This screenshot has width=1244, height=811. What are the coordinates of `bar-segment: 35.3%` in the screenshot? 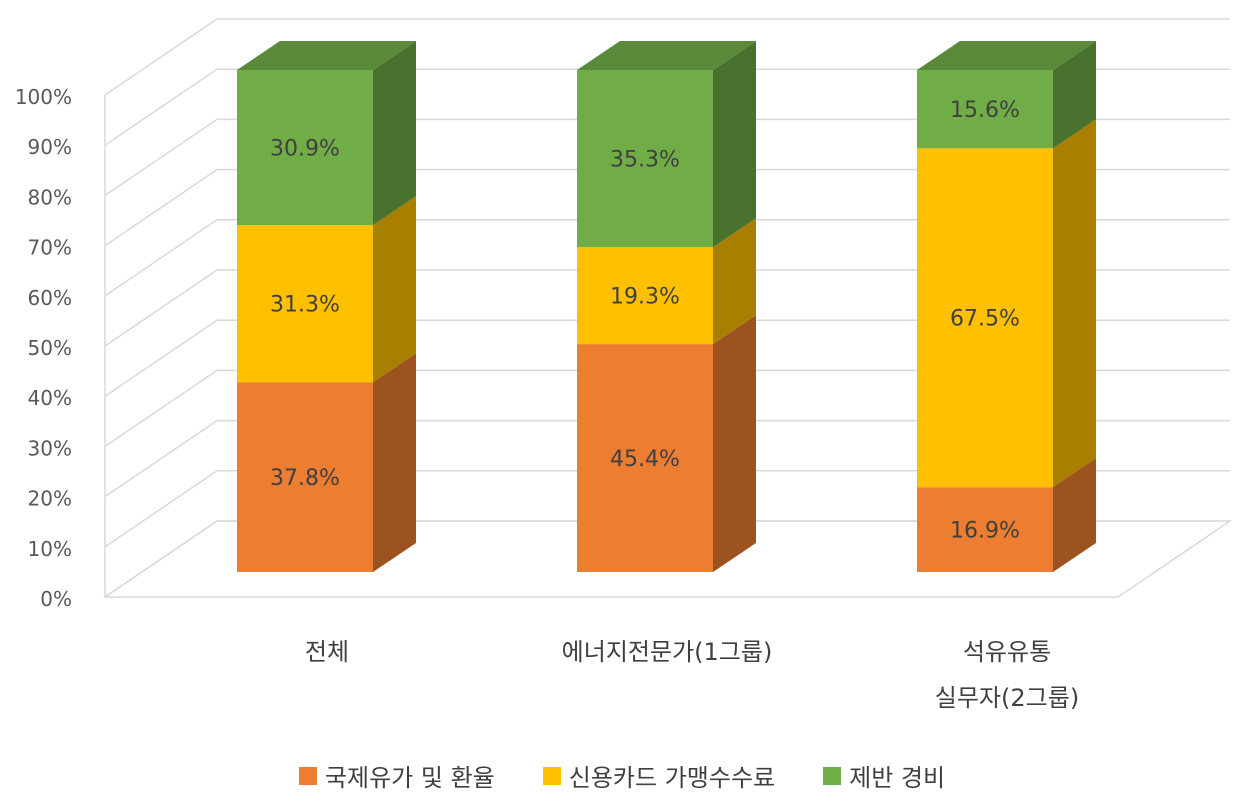 It's located at (666, 144).